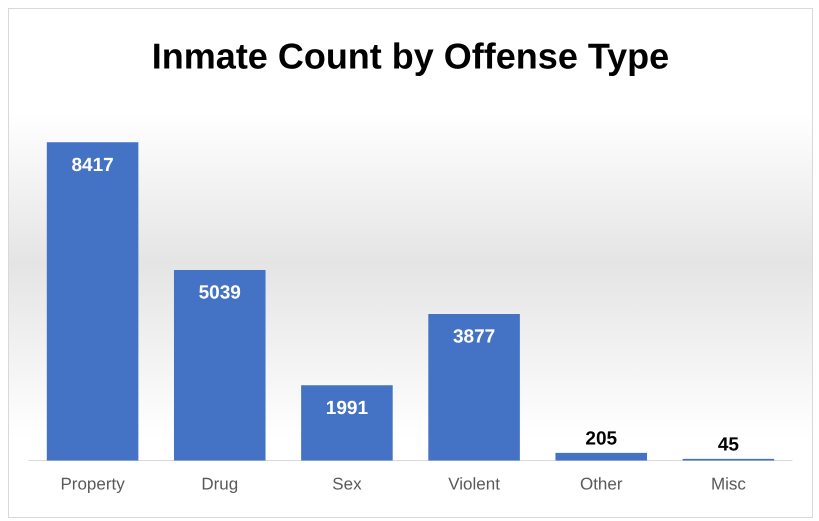 The height and width of the screenshot is (521, 819). What do you see at coordinates (347, 409) in the screenshot?
I see `data-label: 1991` at bounding box center [347, 409].